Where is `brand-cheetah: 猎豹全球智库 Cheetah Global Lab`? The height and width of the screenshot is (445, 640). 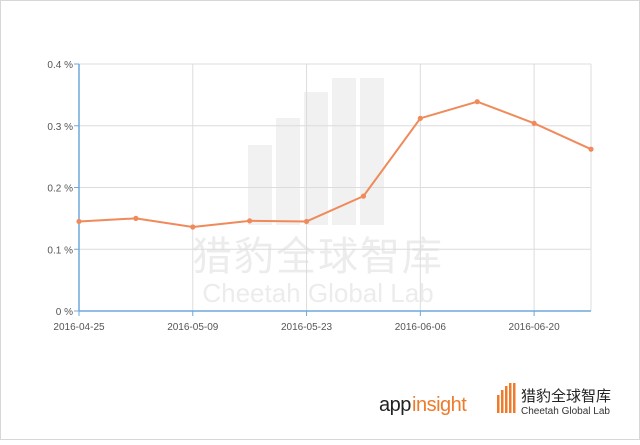 brand-cheetah: 猎豹全球智库 Cheetah Global Lab is located at coordinates (554, 400).